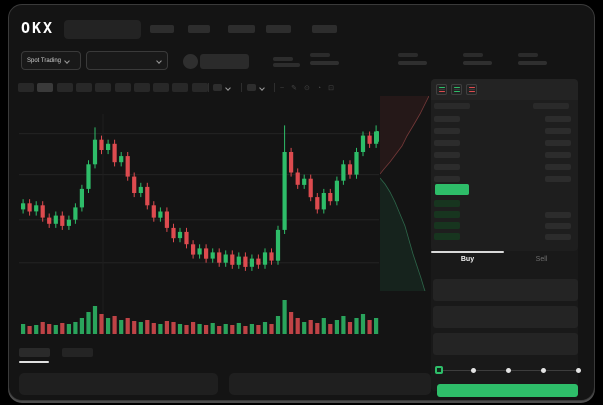 The image size is (603, 405). Describe the element at coordinates (190, 61) in the screenshot. I see `avatar` at that location.